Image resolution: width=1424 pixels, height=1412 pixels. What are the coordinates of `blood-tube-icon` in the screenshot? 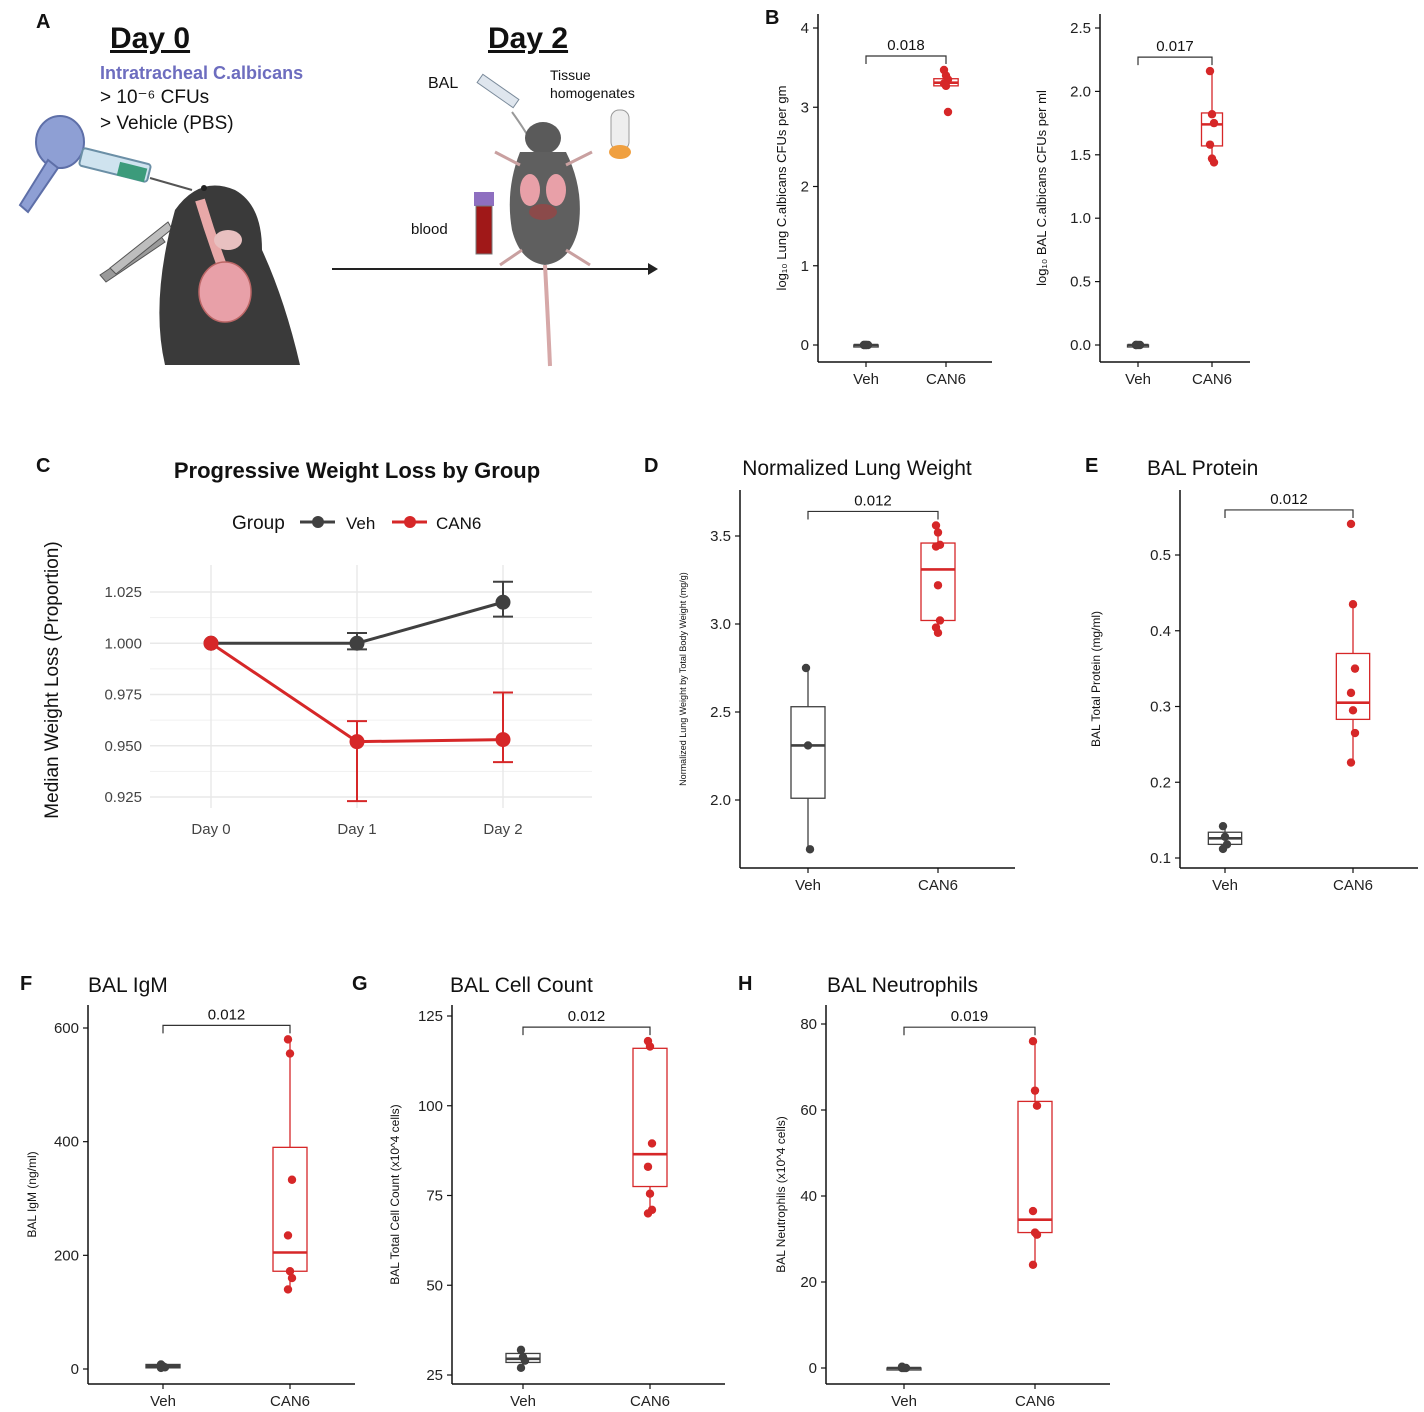 It's located at (484, 223).